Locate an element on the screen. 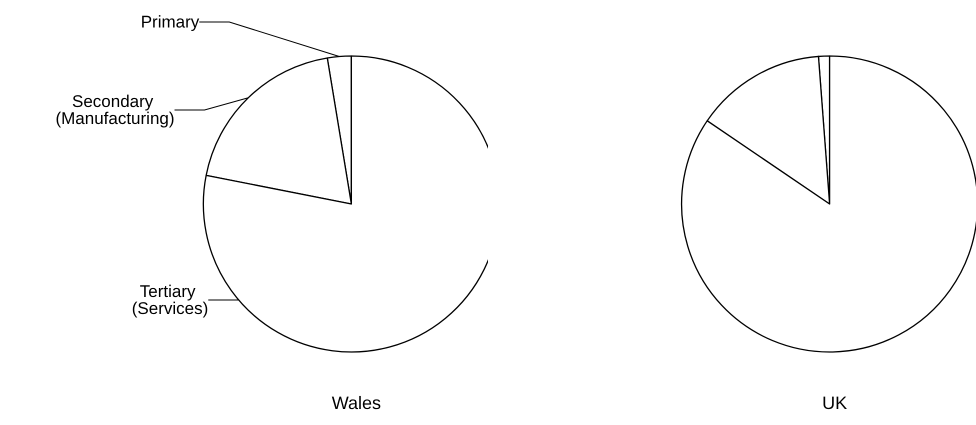 Image resolution: width=976 pixels, height=425 pixels. slice-label: Tertiary (Services) is located at coordinates (170, 300).